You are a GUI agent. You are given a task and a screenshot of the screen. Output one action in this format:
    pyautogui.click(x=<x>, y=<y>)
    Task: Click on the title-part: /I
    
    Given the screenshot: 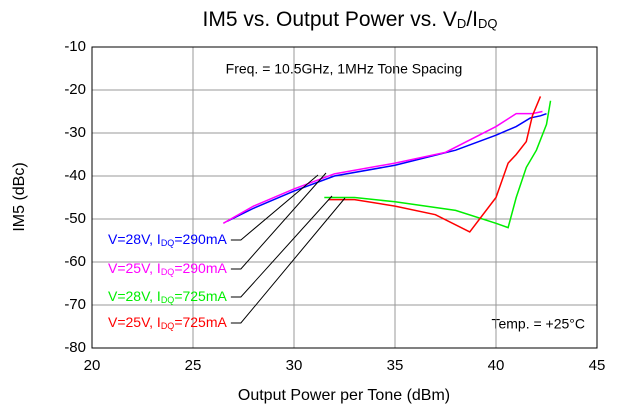 What is the action you would take?
    pyautogui.click(x=472, y=19)
    